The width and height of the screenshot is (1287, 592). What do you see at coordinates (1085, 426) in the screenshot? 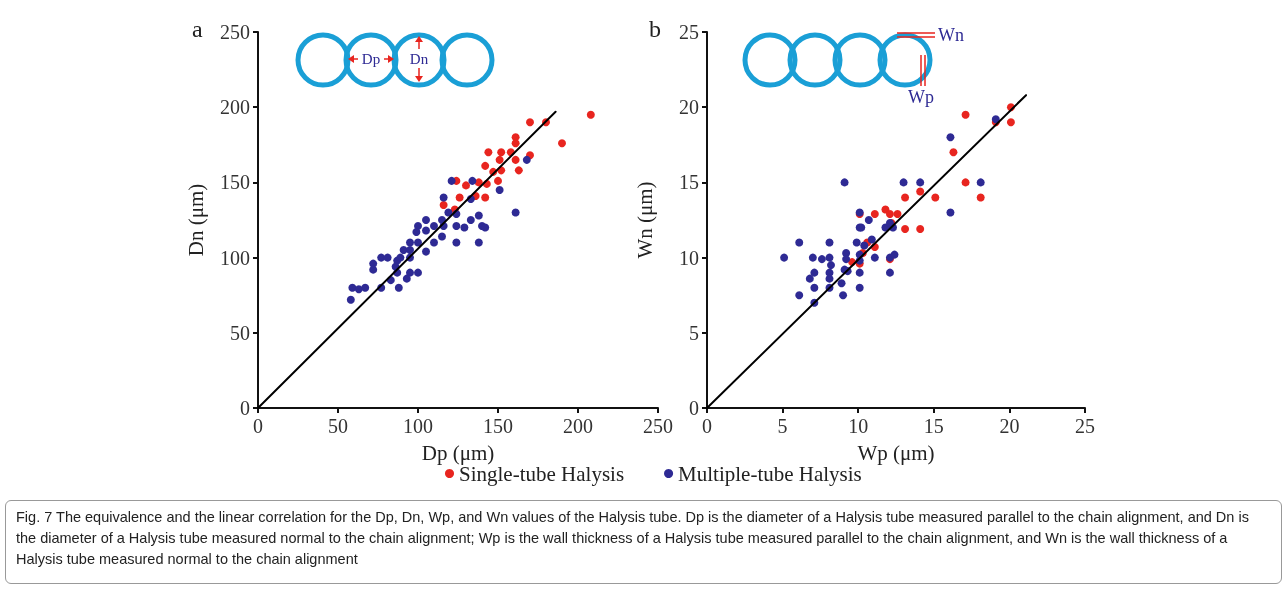
I see `x-tick-label: 25` at bounding box center [1085, 426].